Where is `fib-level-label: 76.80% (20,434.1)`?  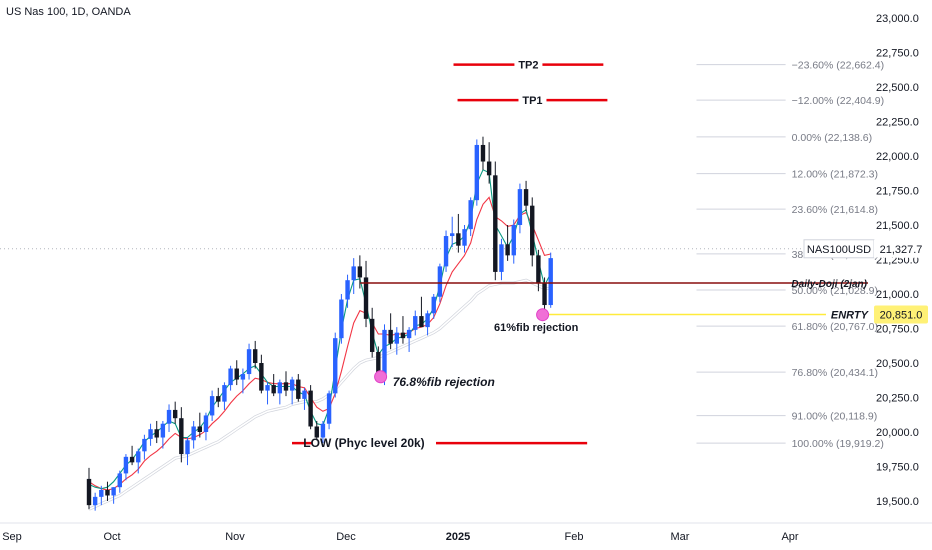 fib-level-label: 76.80% (20,434.1) is located at coordinates (835, 373).